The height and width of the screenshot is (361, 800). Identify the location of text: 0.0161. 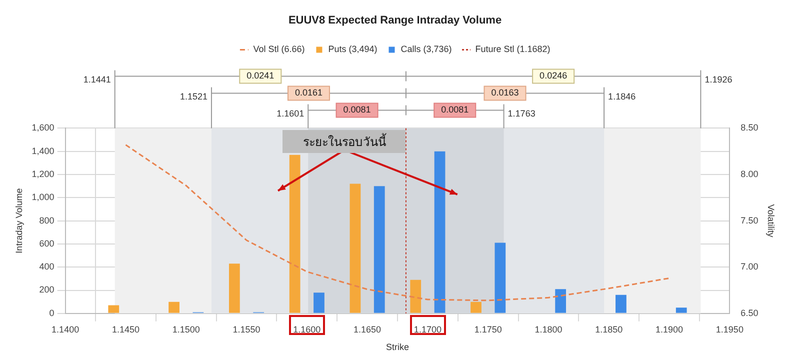
(308, 93).